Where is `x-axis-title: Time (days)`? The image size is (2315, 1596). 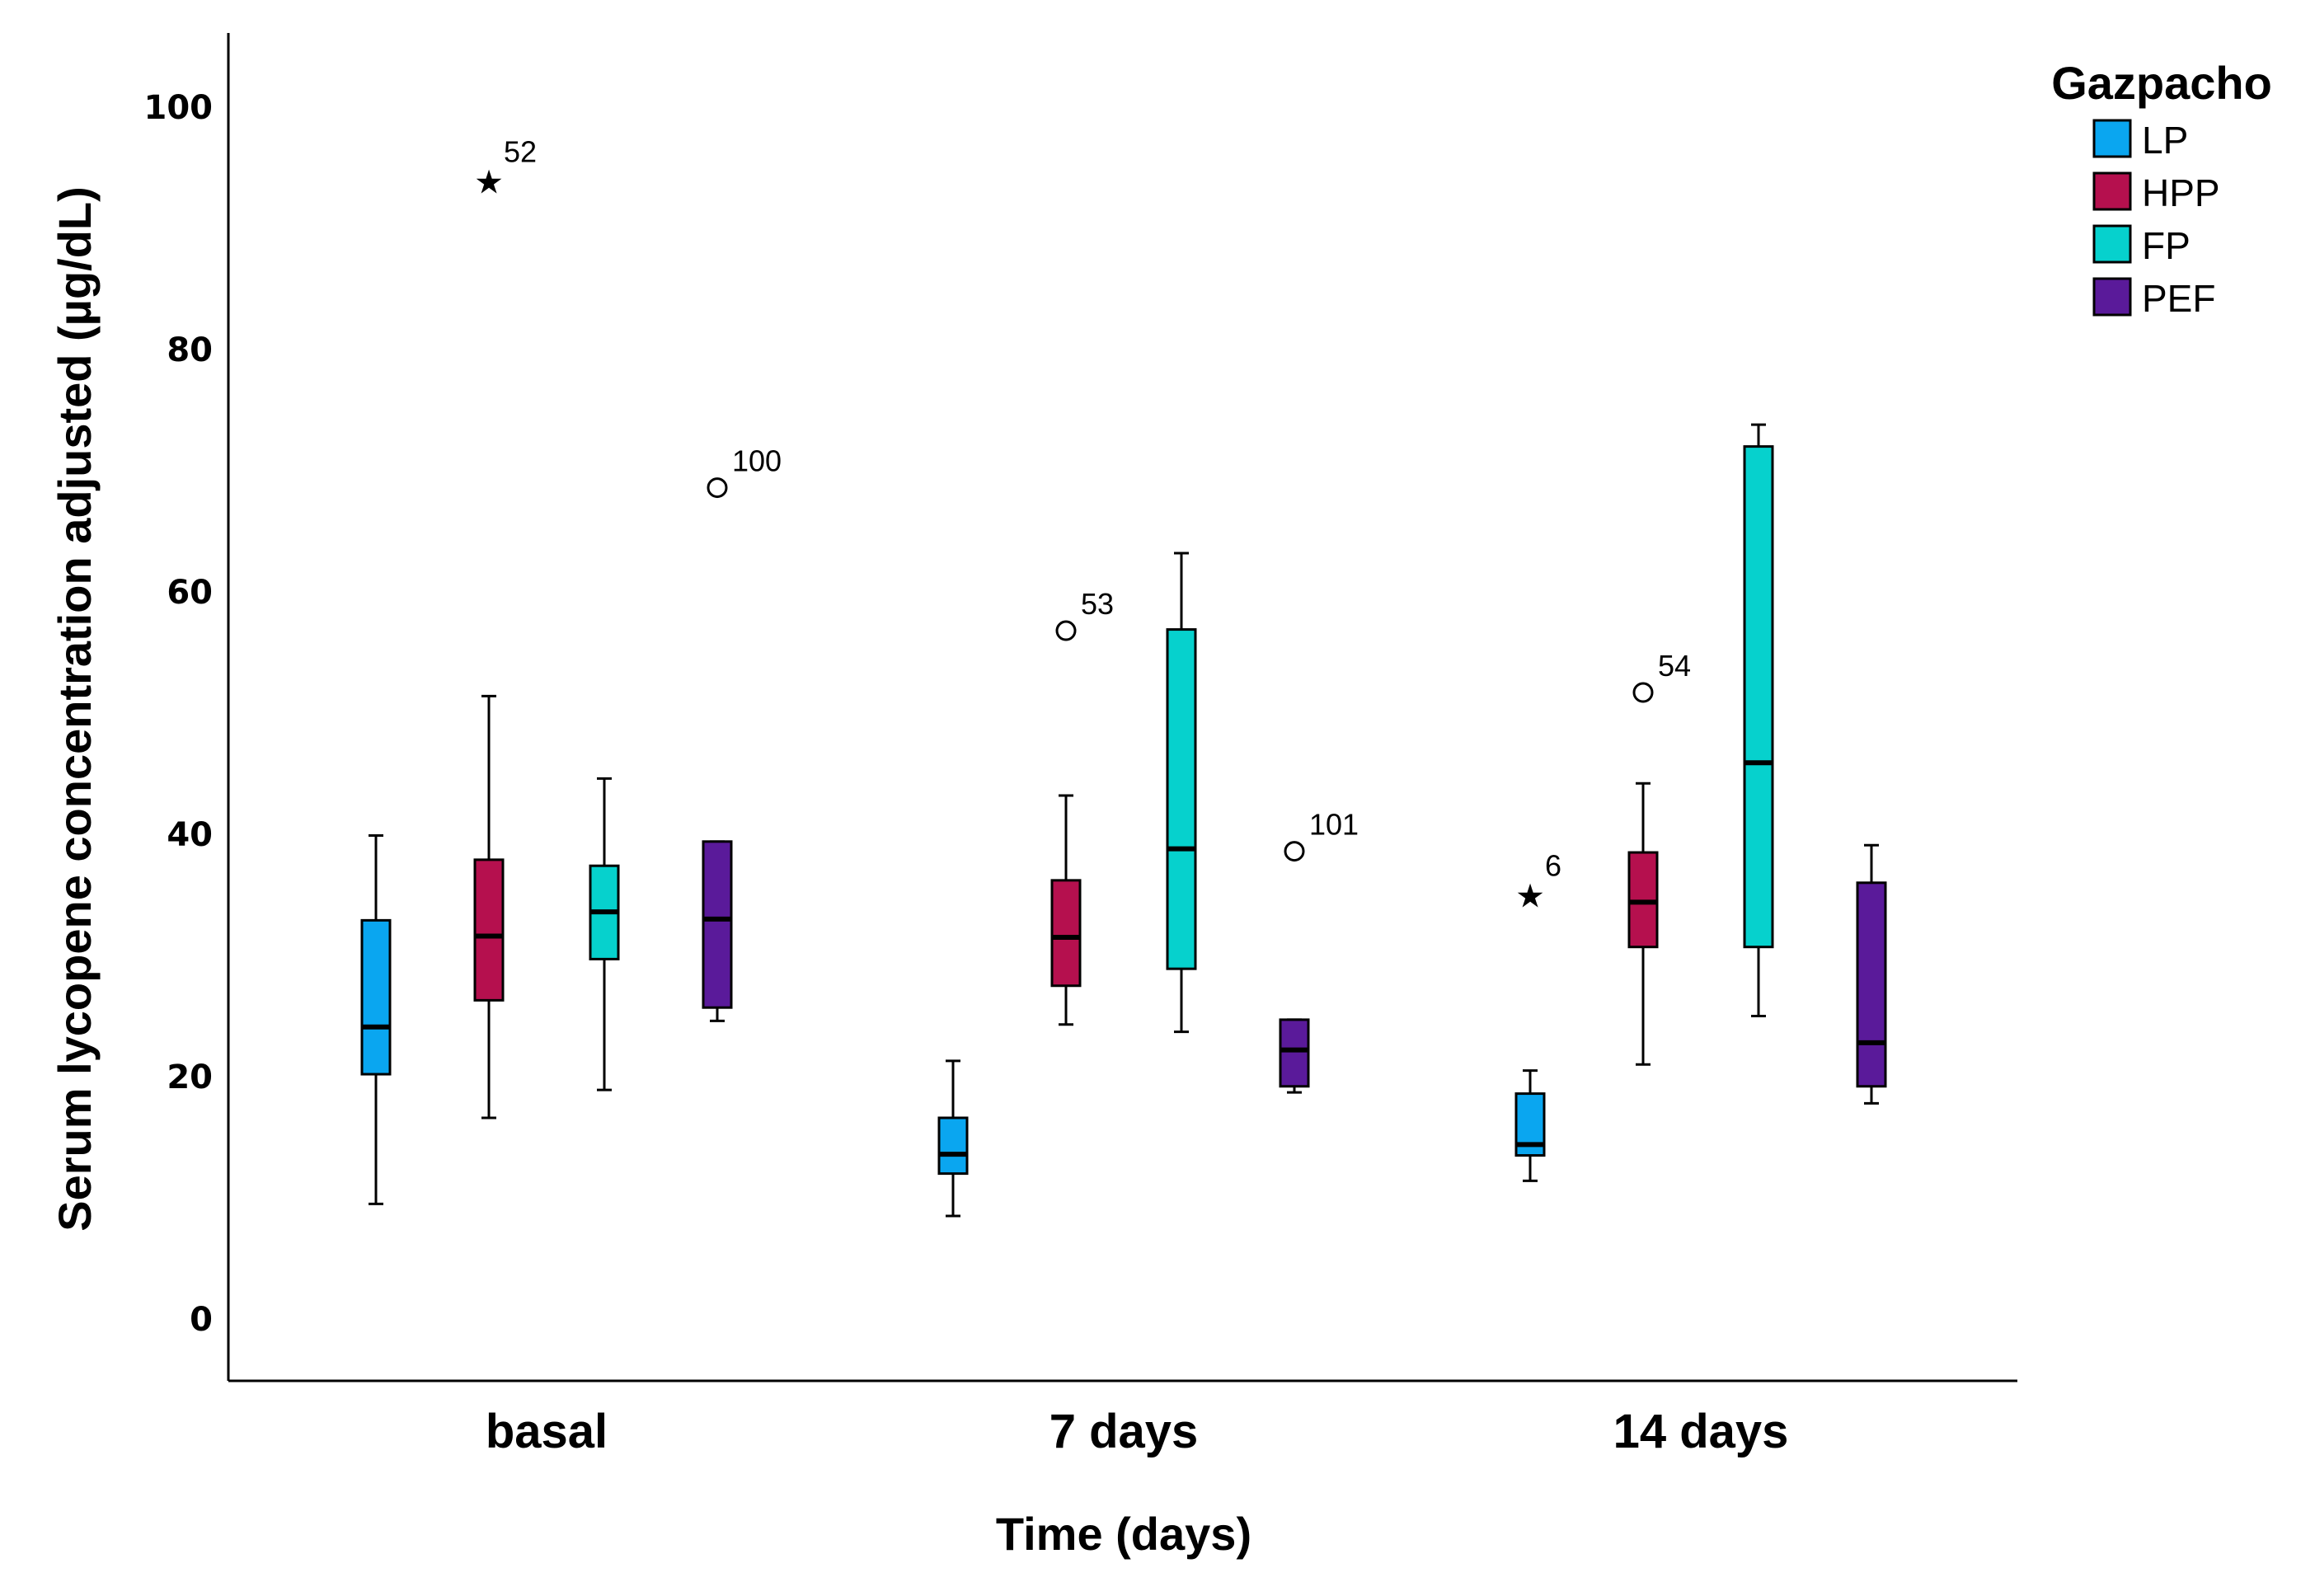 x-axis-title: Time (days) is located at coordinates (1123, 1534).